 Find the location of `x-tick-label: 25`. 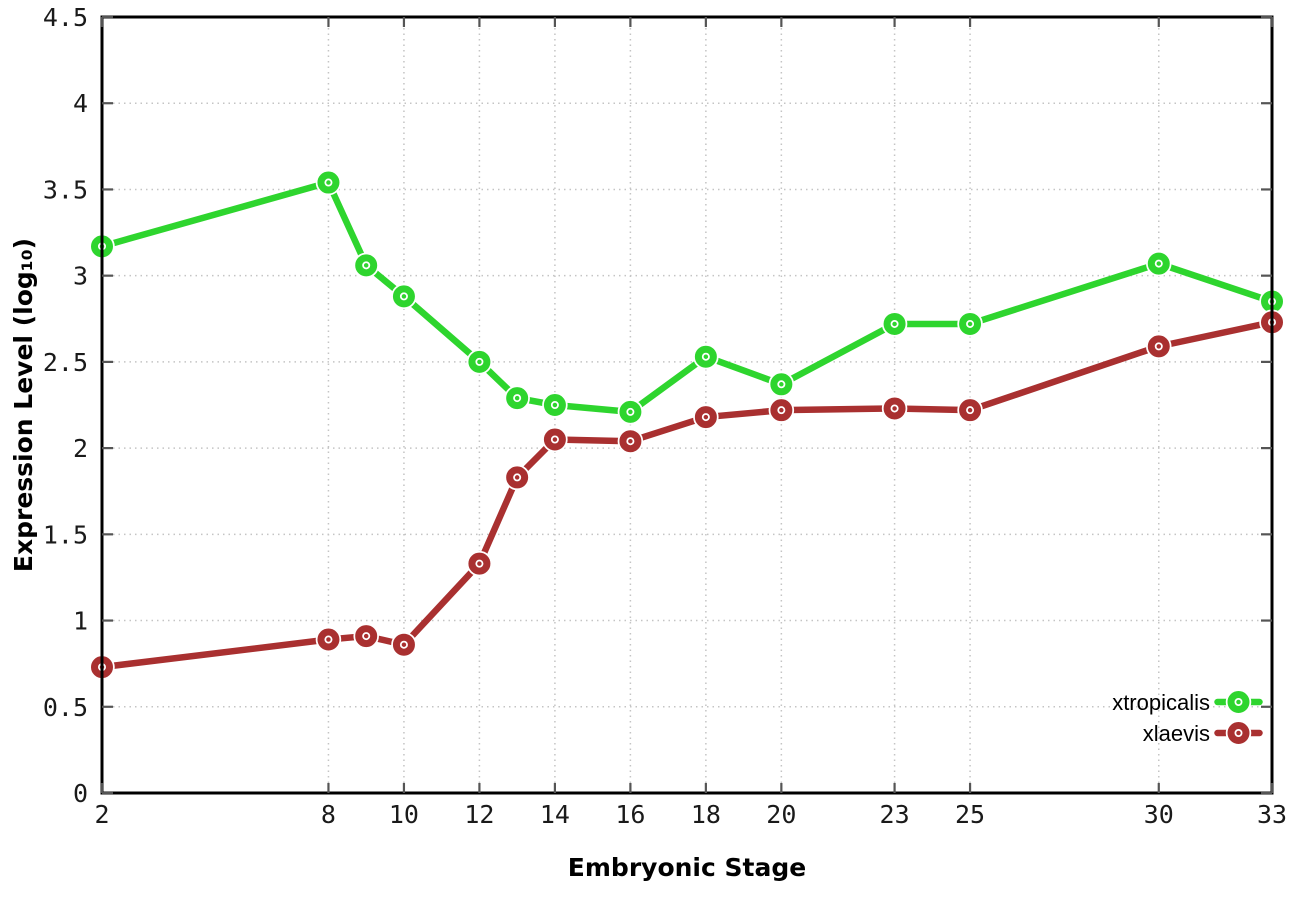

x-tick-label: 25 is located at coordinates (970, 814).